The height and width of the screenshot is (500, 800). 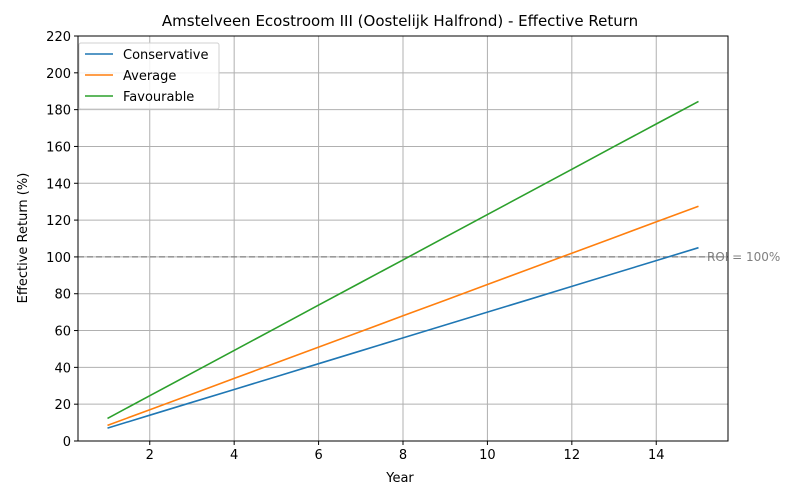 I want to click on legend: Conservative Average Favourable, so click(x=149, y=76).